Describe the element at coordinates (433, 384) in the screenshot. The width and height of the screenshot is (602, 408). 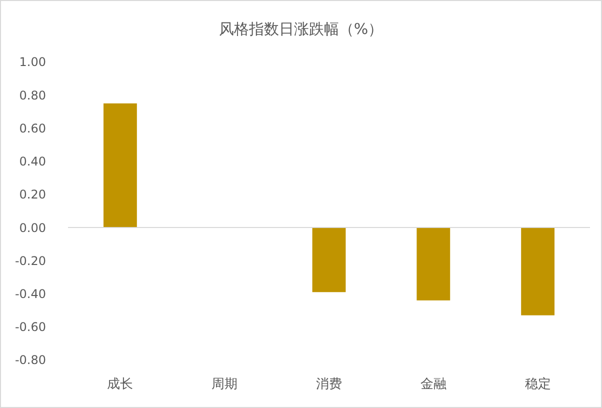
I see `x-tick-label: 金融` at that location.